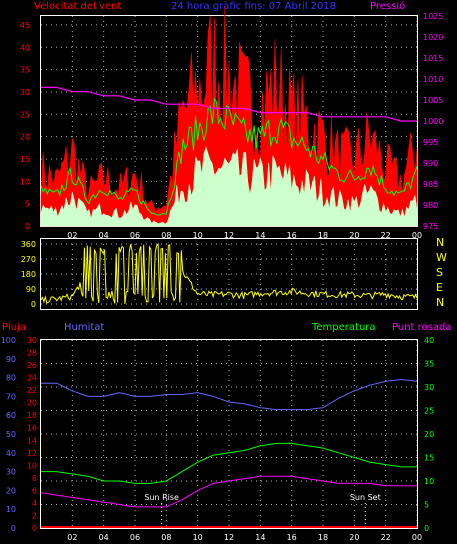  What do you see at coordinates (11, 415) in the screenshot?
I see `humidity-y-tick: 60` at bounding box center [11, 415].